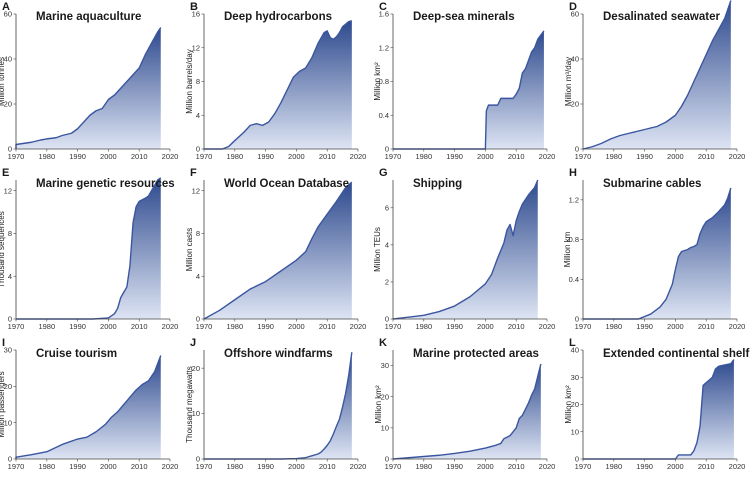 This screenshot has width=753, height=499. Describe the element at coordinates (198, 233) in the screenshot. I see `y-tick-label: 8` at that location.